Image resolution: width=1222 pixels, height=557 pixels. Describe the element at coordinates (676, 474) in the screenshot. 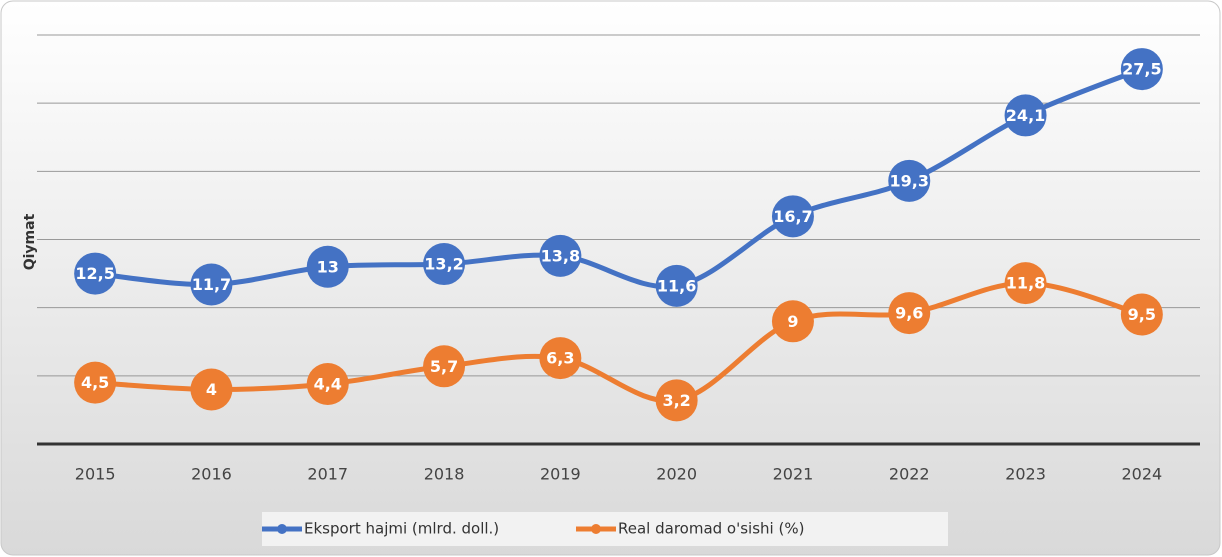

I see `x-tick-label: 2020` at that location.